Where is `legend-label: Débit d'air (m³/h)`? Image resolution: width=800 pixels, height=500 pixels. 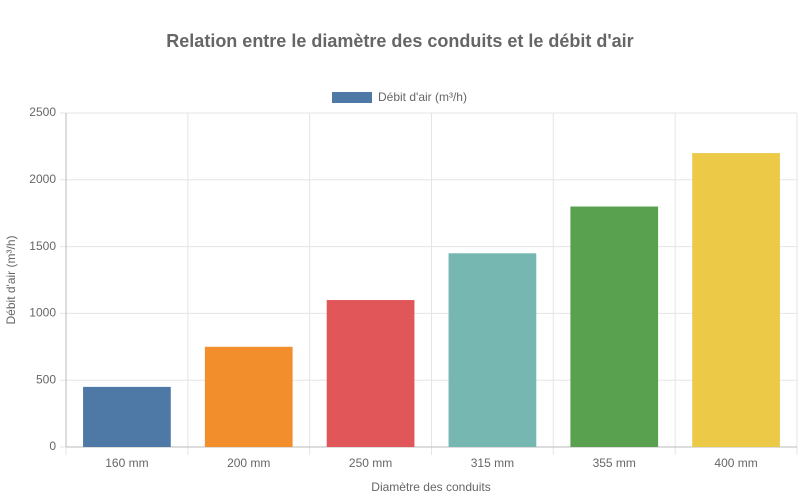
legend-label: Débit d'air (m³/h) is located at coordinates (422, 97).